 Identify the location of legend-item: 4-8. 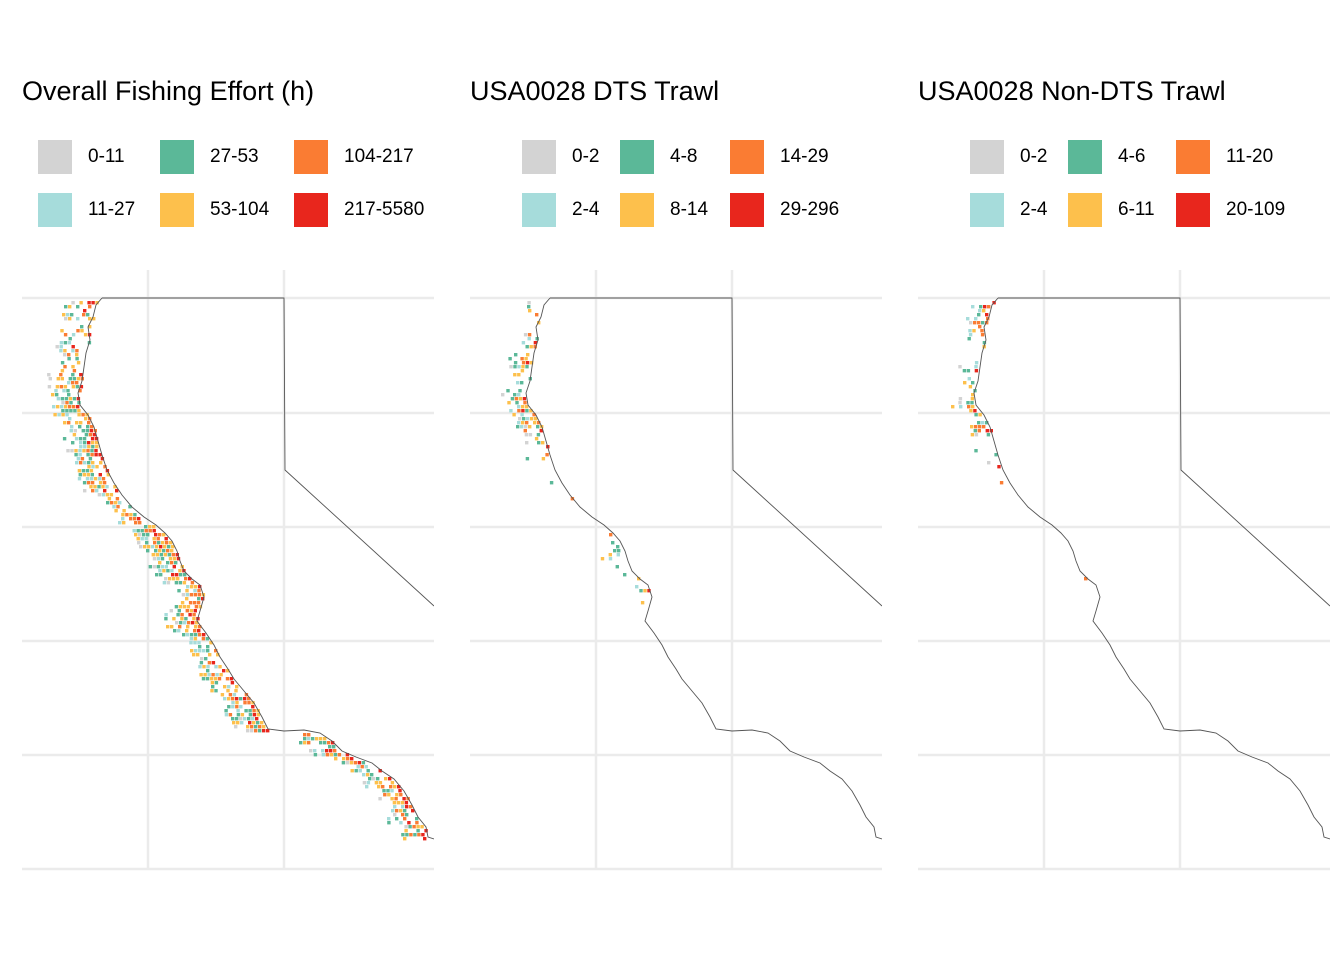
(658, 157).